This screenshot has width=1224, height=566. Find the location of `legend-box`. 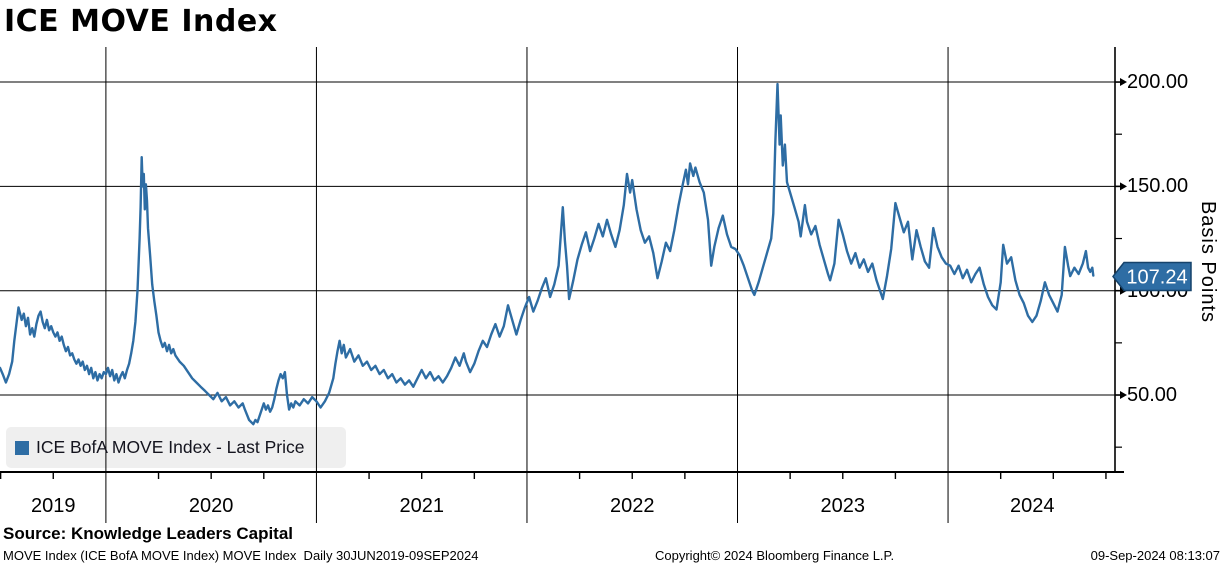

legend-box is located at coordinates (176, 447).